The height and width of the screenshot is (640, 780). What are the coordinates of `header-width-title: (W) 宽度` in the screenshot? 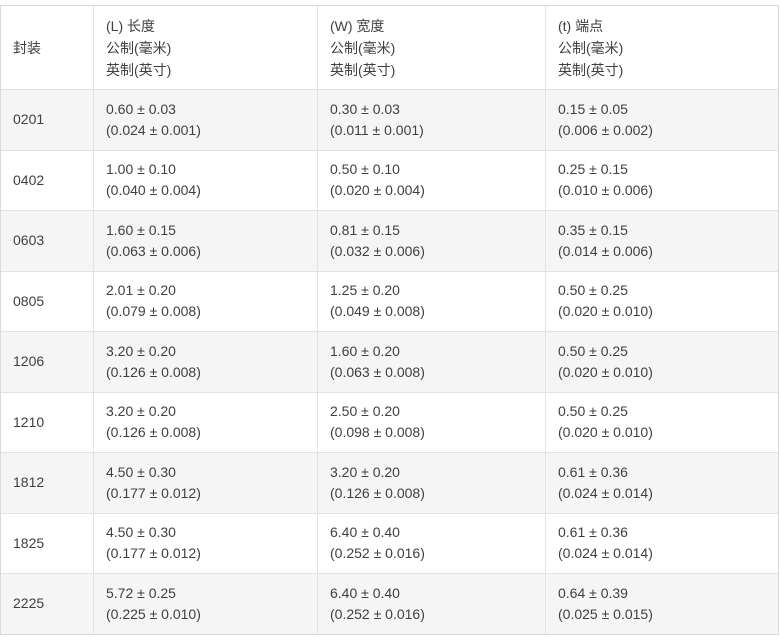 It's located at (357, 25).